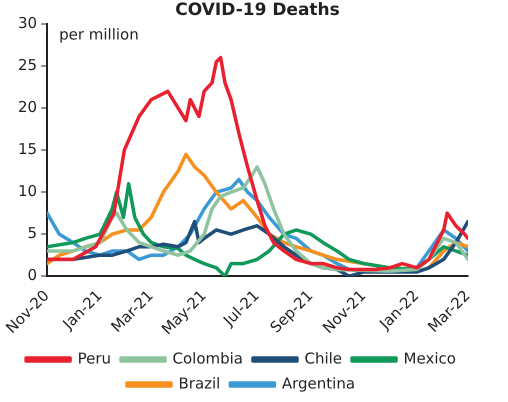 The image size is (508, 402). Describe the element at coordinates (95, 358) in the screenshot. I see `legend-label: Peru` at that location.